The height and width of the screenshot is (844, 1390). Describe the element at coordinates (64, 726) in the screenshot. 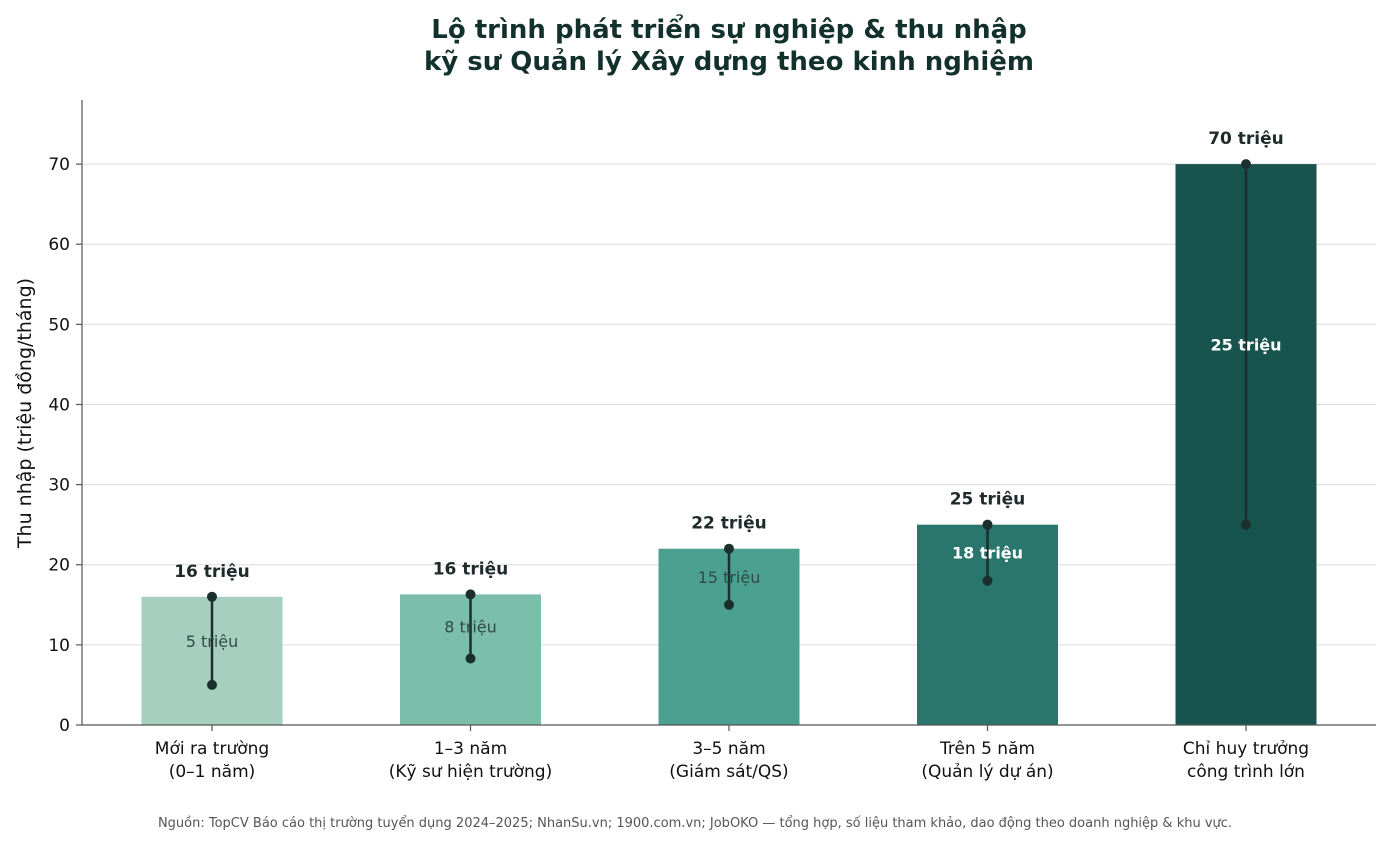

I see `y-tick-label: 0` at that location.